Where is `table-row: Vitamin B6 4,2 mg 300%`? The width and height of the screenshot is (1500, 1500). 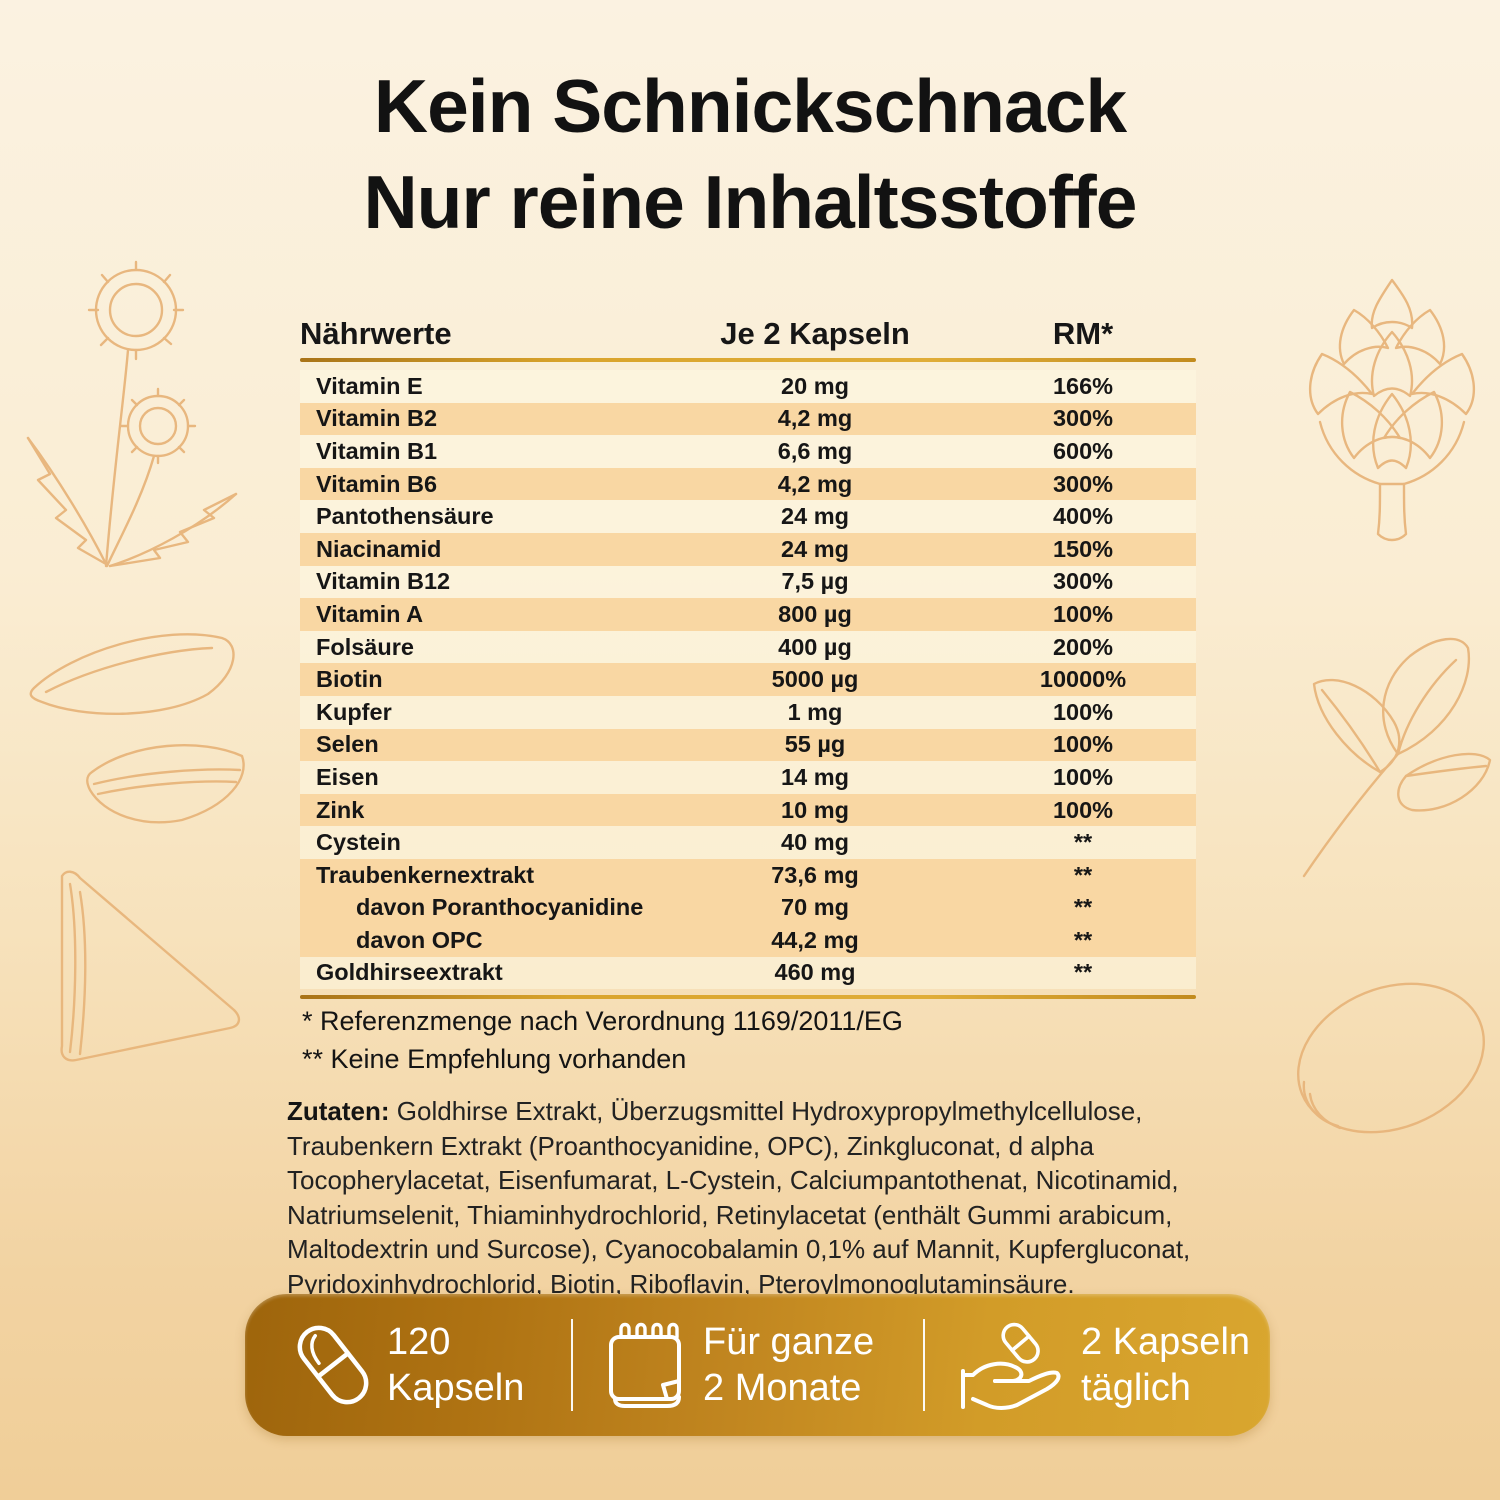 table-row: Vitamin B6 4,2 mg 300% is located at coordinates (748, 484).